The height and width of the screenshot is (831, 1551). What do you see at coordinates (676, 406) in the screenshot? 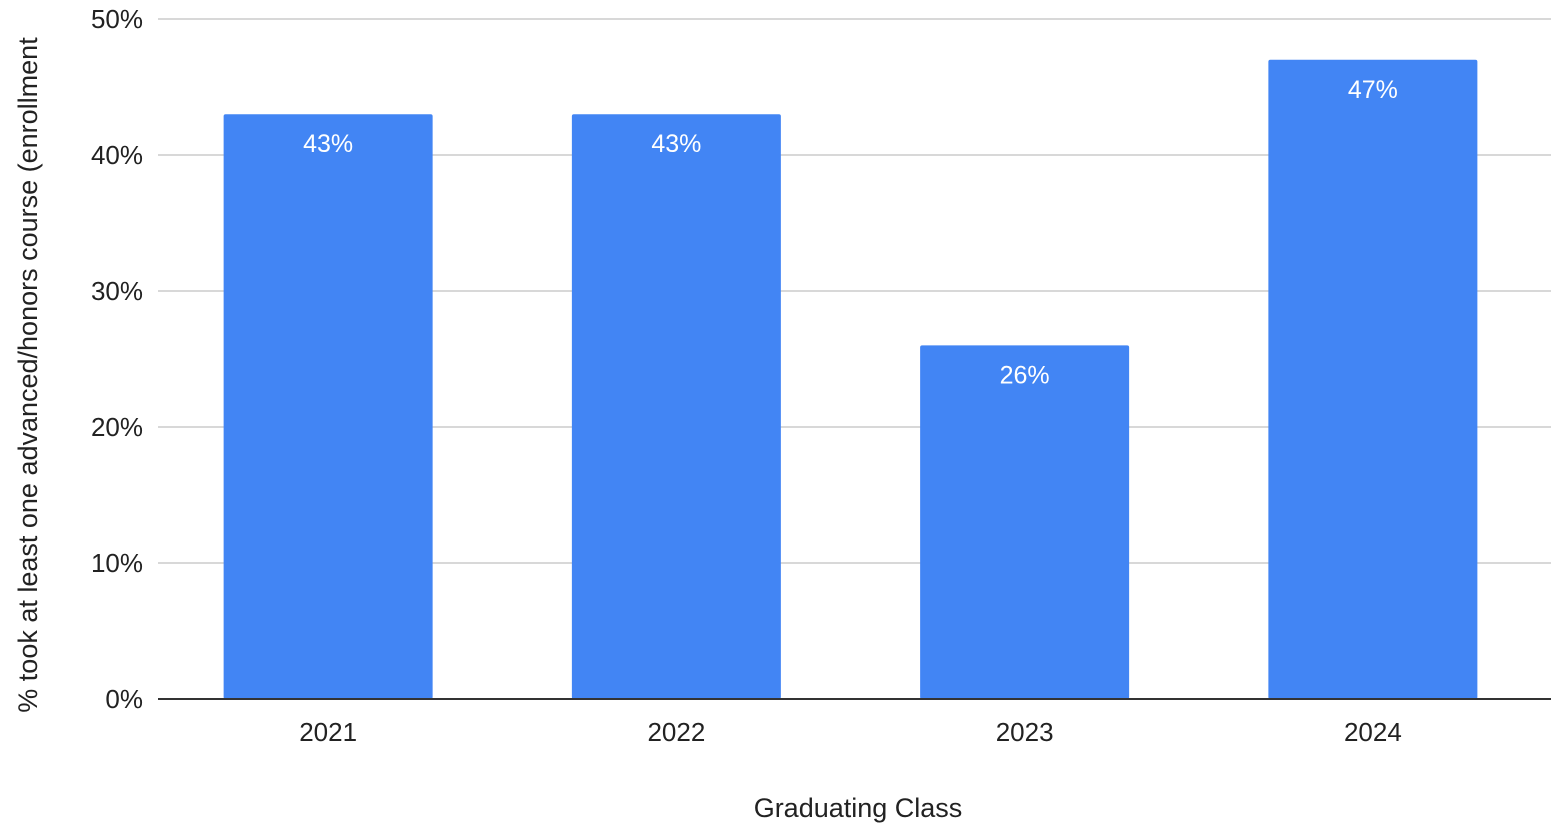
I see `bar-2022` at bounding box center [676, 406].